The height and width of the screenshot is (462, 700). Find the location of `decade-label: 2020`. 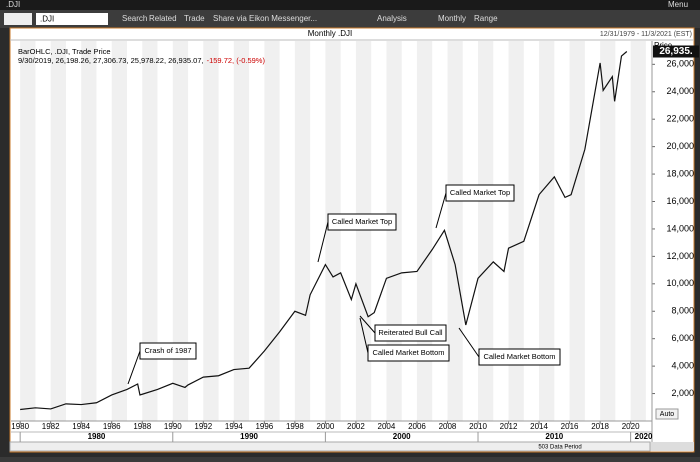

decade-label: 2020 is located at coordinates (644, 436).